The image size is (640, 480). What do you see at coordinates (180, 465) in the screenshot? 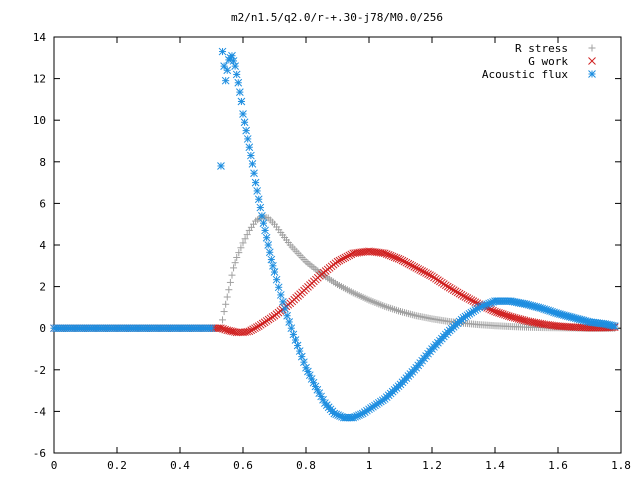
I see `x-tick-label: 0.4` at bounding box center [180, 465].